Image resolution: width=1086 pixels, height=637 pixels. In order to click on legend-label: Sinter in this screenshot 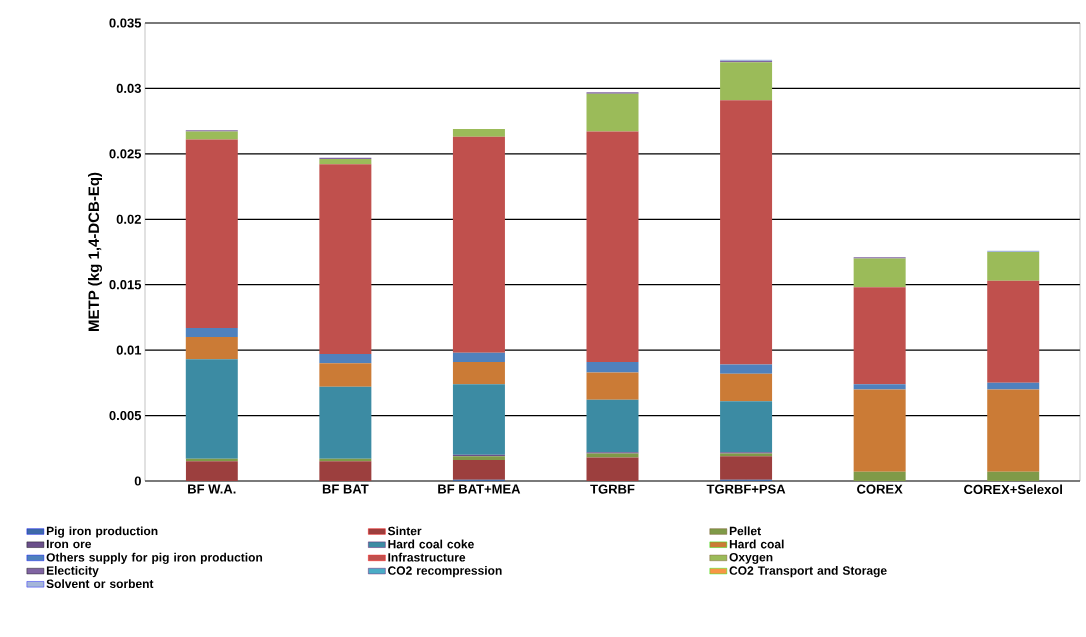, I will do `click(404, 531)`.